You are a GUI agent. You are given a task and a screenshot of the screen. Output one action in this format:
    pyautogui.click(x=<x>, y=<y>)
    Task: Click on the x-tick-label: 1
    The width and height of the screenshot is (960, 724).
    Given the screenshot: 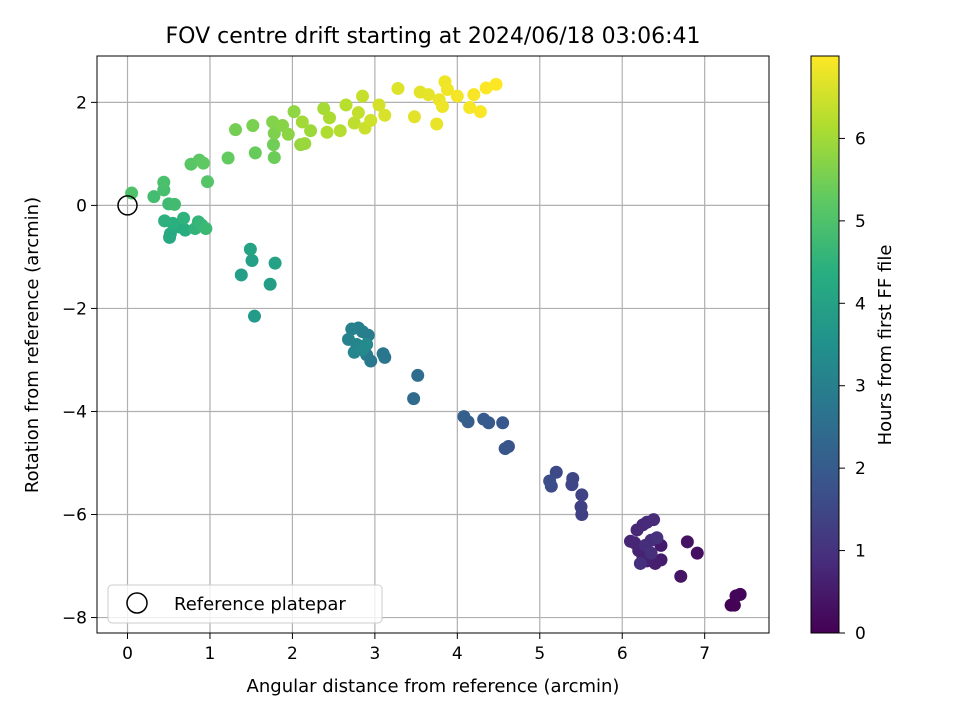 What is the action you would take?
    pyautogui.click(x=210, y=654)
    